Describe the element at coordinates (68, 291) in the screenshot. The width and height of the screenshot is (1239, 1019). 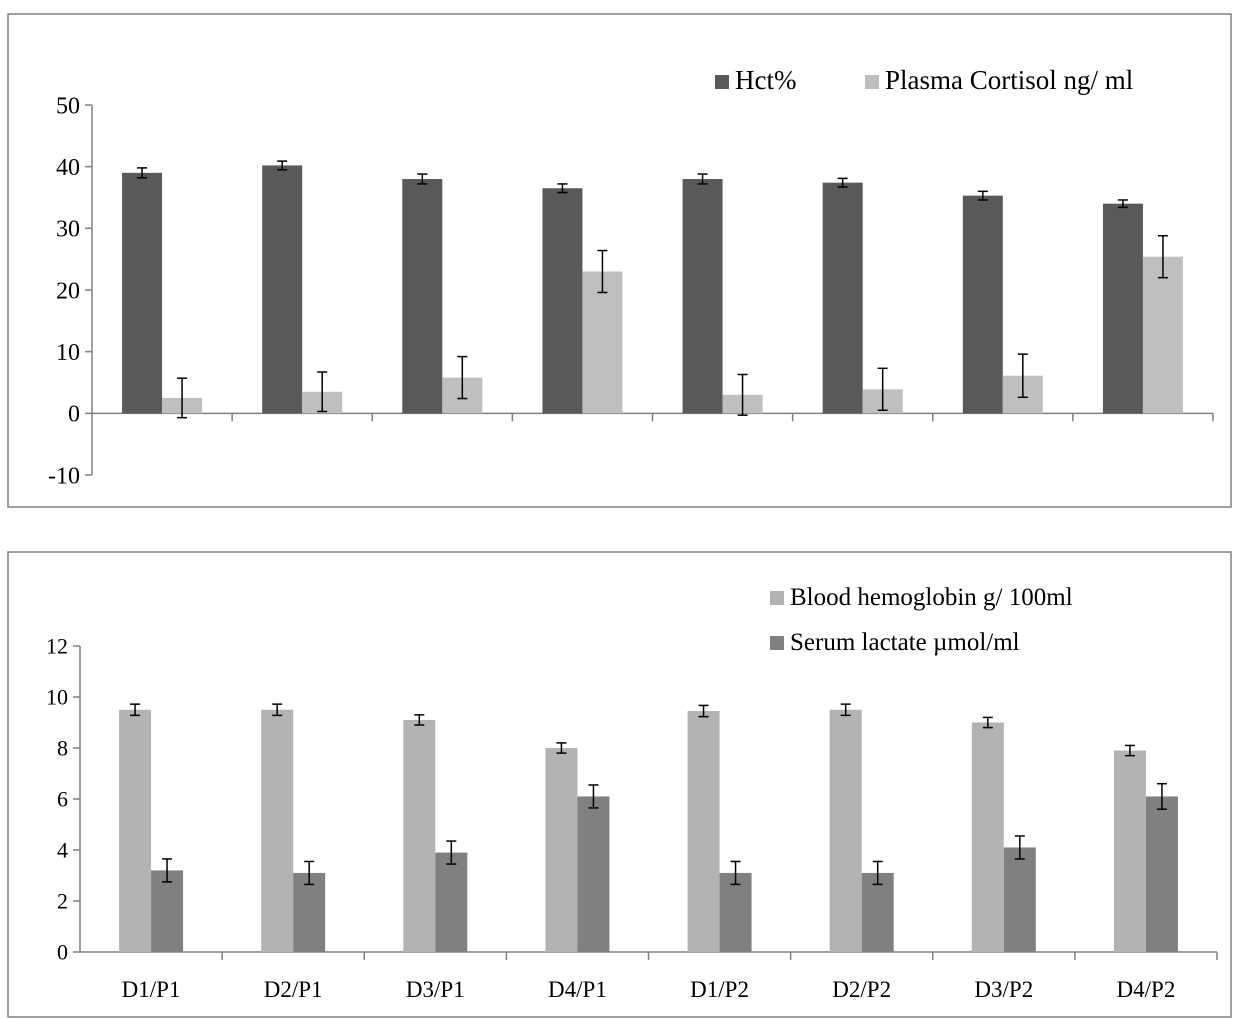
I see `y-tick-label: 20` at that location.